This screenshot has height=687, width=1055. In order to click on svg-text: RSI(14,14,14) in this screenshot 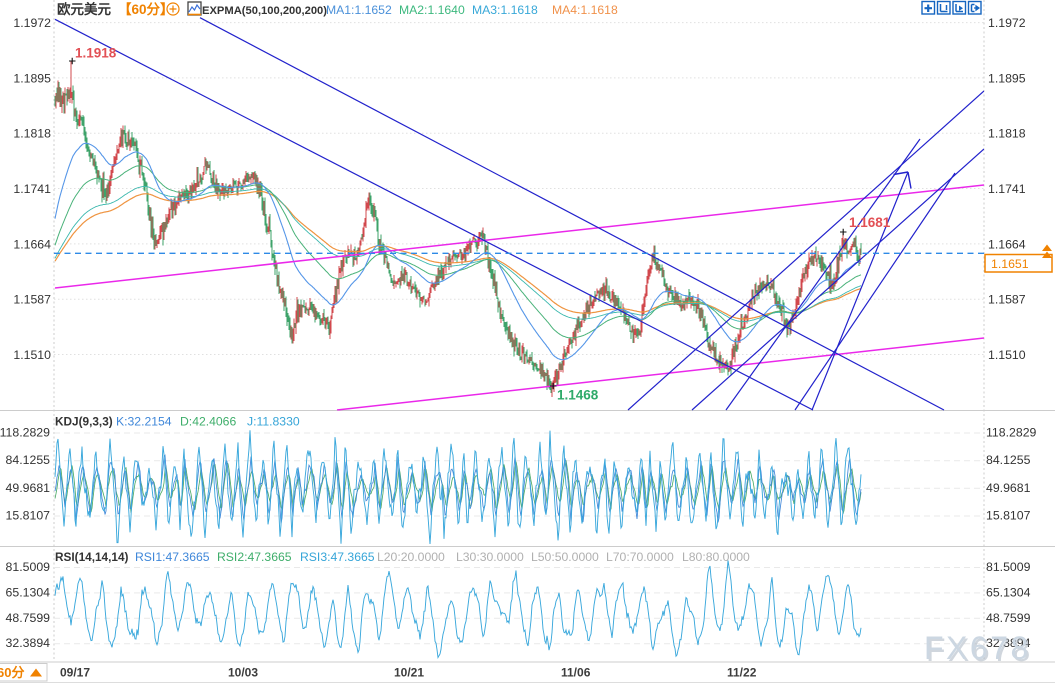, I will do `click(92, 557)`.